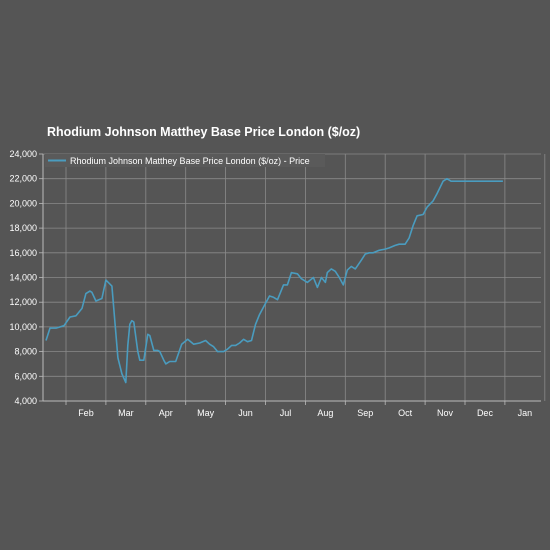  Describe the element at coordinates (23, 179) in the screenshot. I see `y-tick-label: 22,000` at that location.